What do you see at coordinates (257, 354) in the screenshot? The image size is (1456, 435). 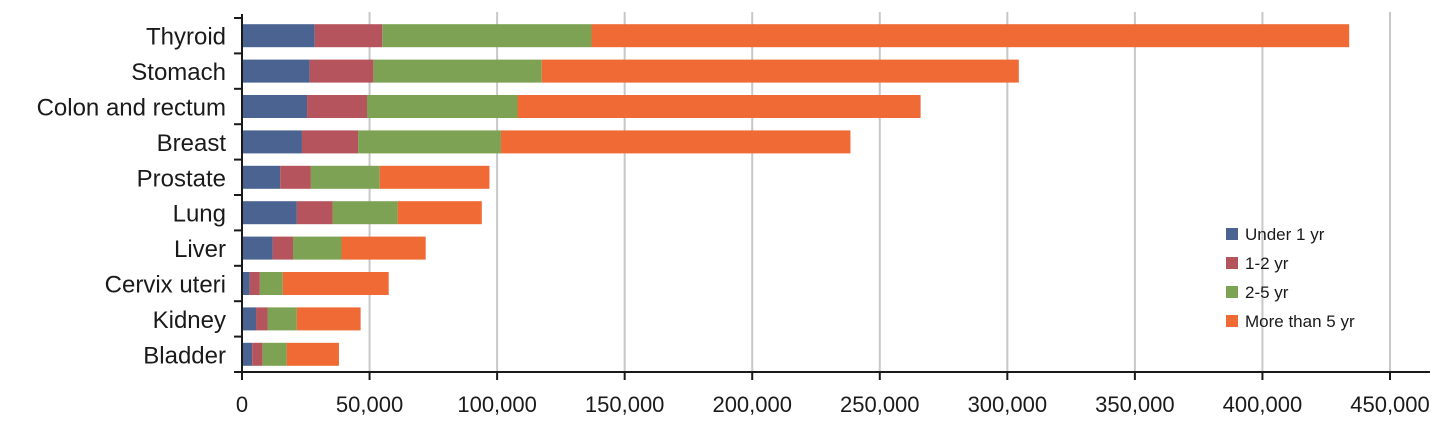 I see `bar-segment-1-2-yr-bladder` at bounding box center [257, 354].